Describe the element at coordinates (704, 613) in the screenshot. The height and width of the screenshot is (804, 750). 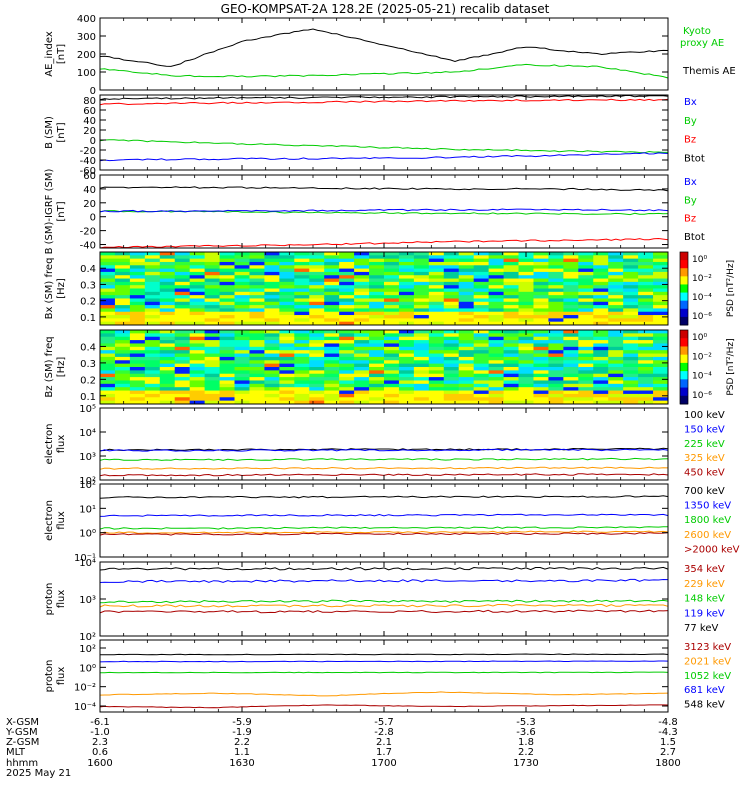
I see `legend-entry: 119 keV` at that location.